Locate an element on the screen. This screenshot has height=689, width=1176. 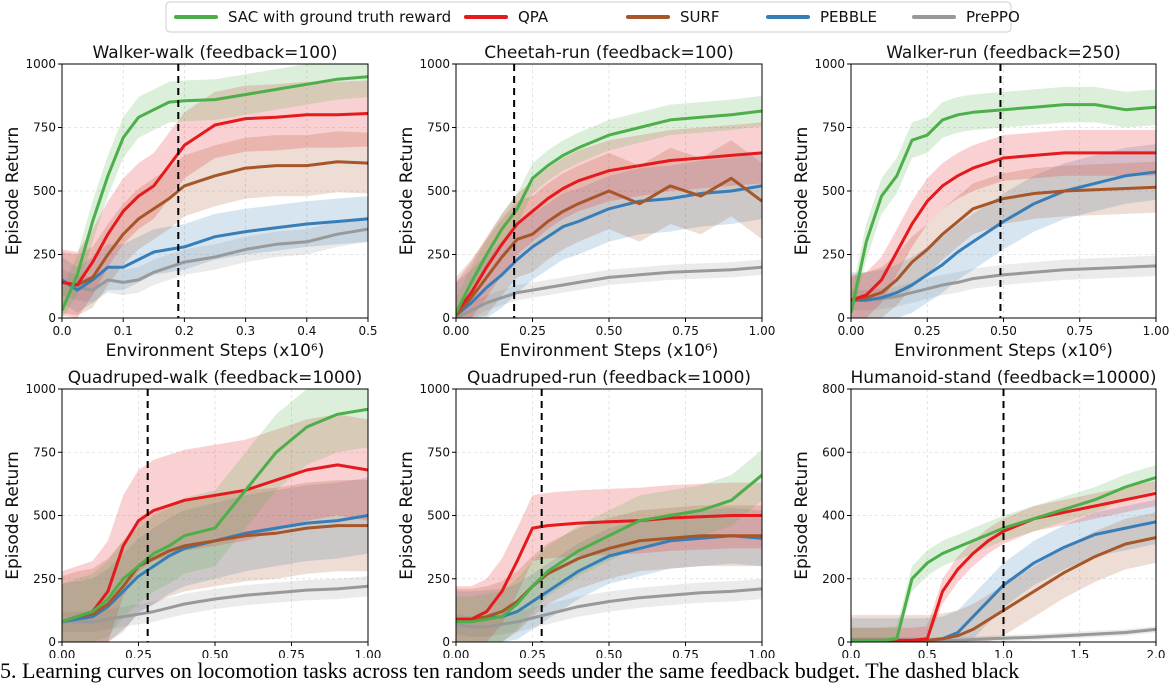
chart-title: Cheetah-run (feedback=100) is located at coordinates (609, 53).